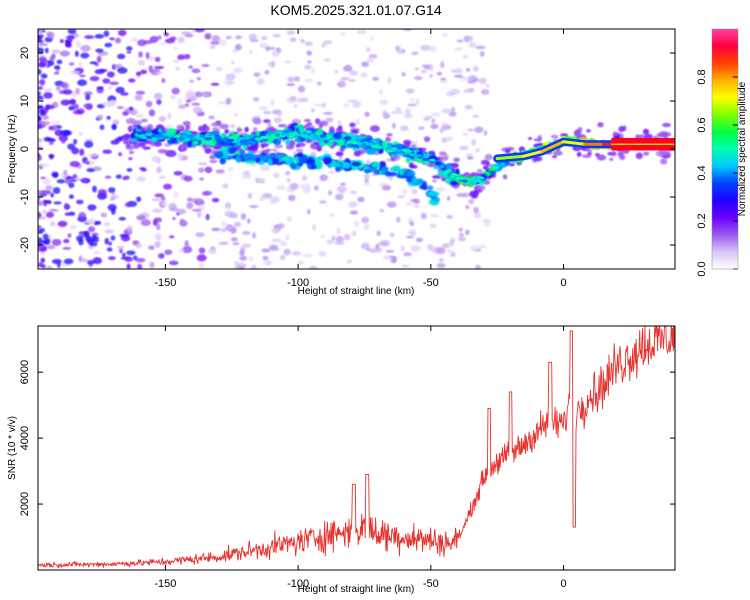  I want to click on y-tick-label: 10, so click(25, 101).